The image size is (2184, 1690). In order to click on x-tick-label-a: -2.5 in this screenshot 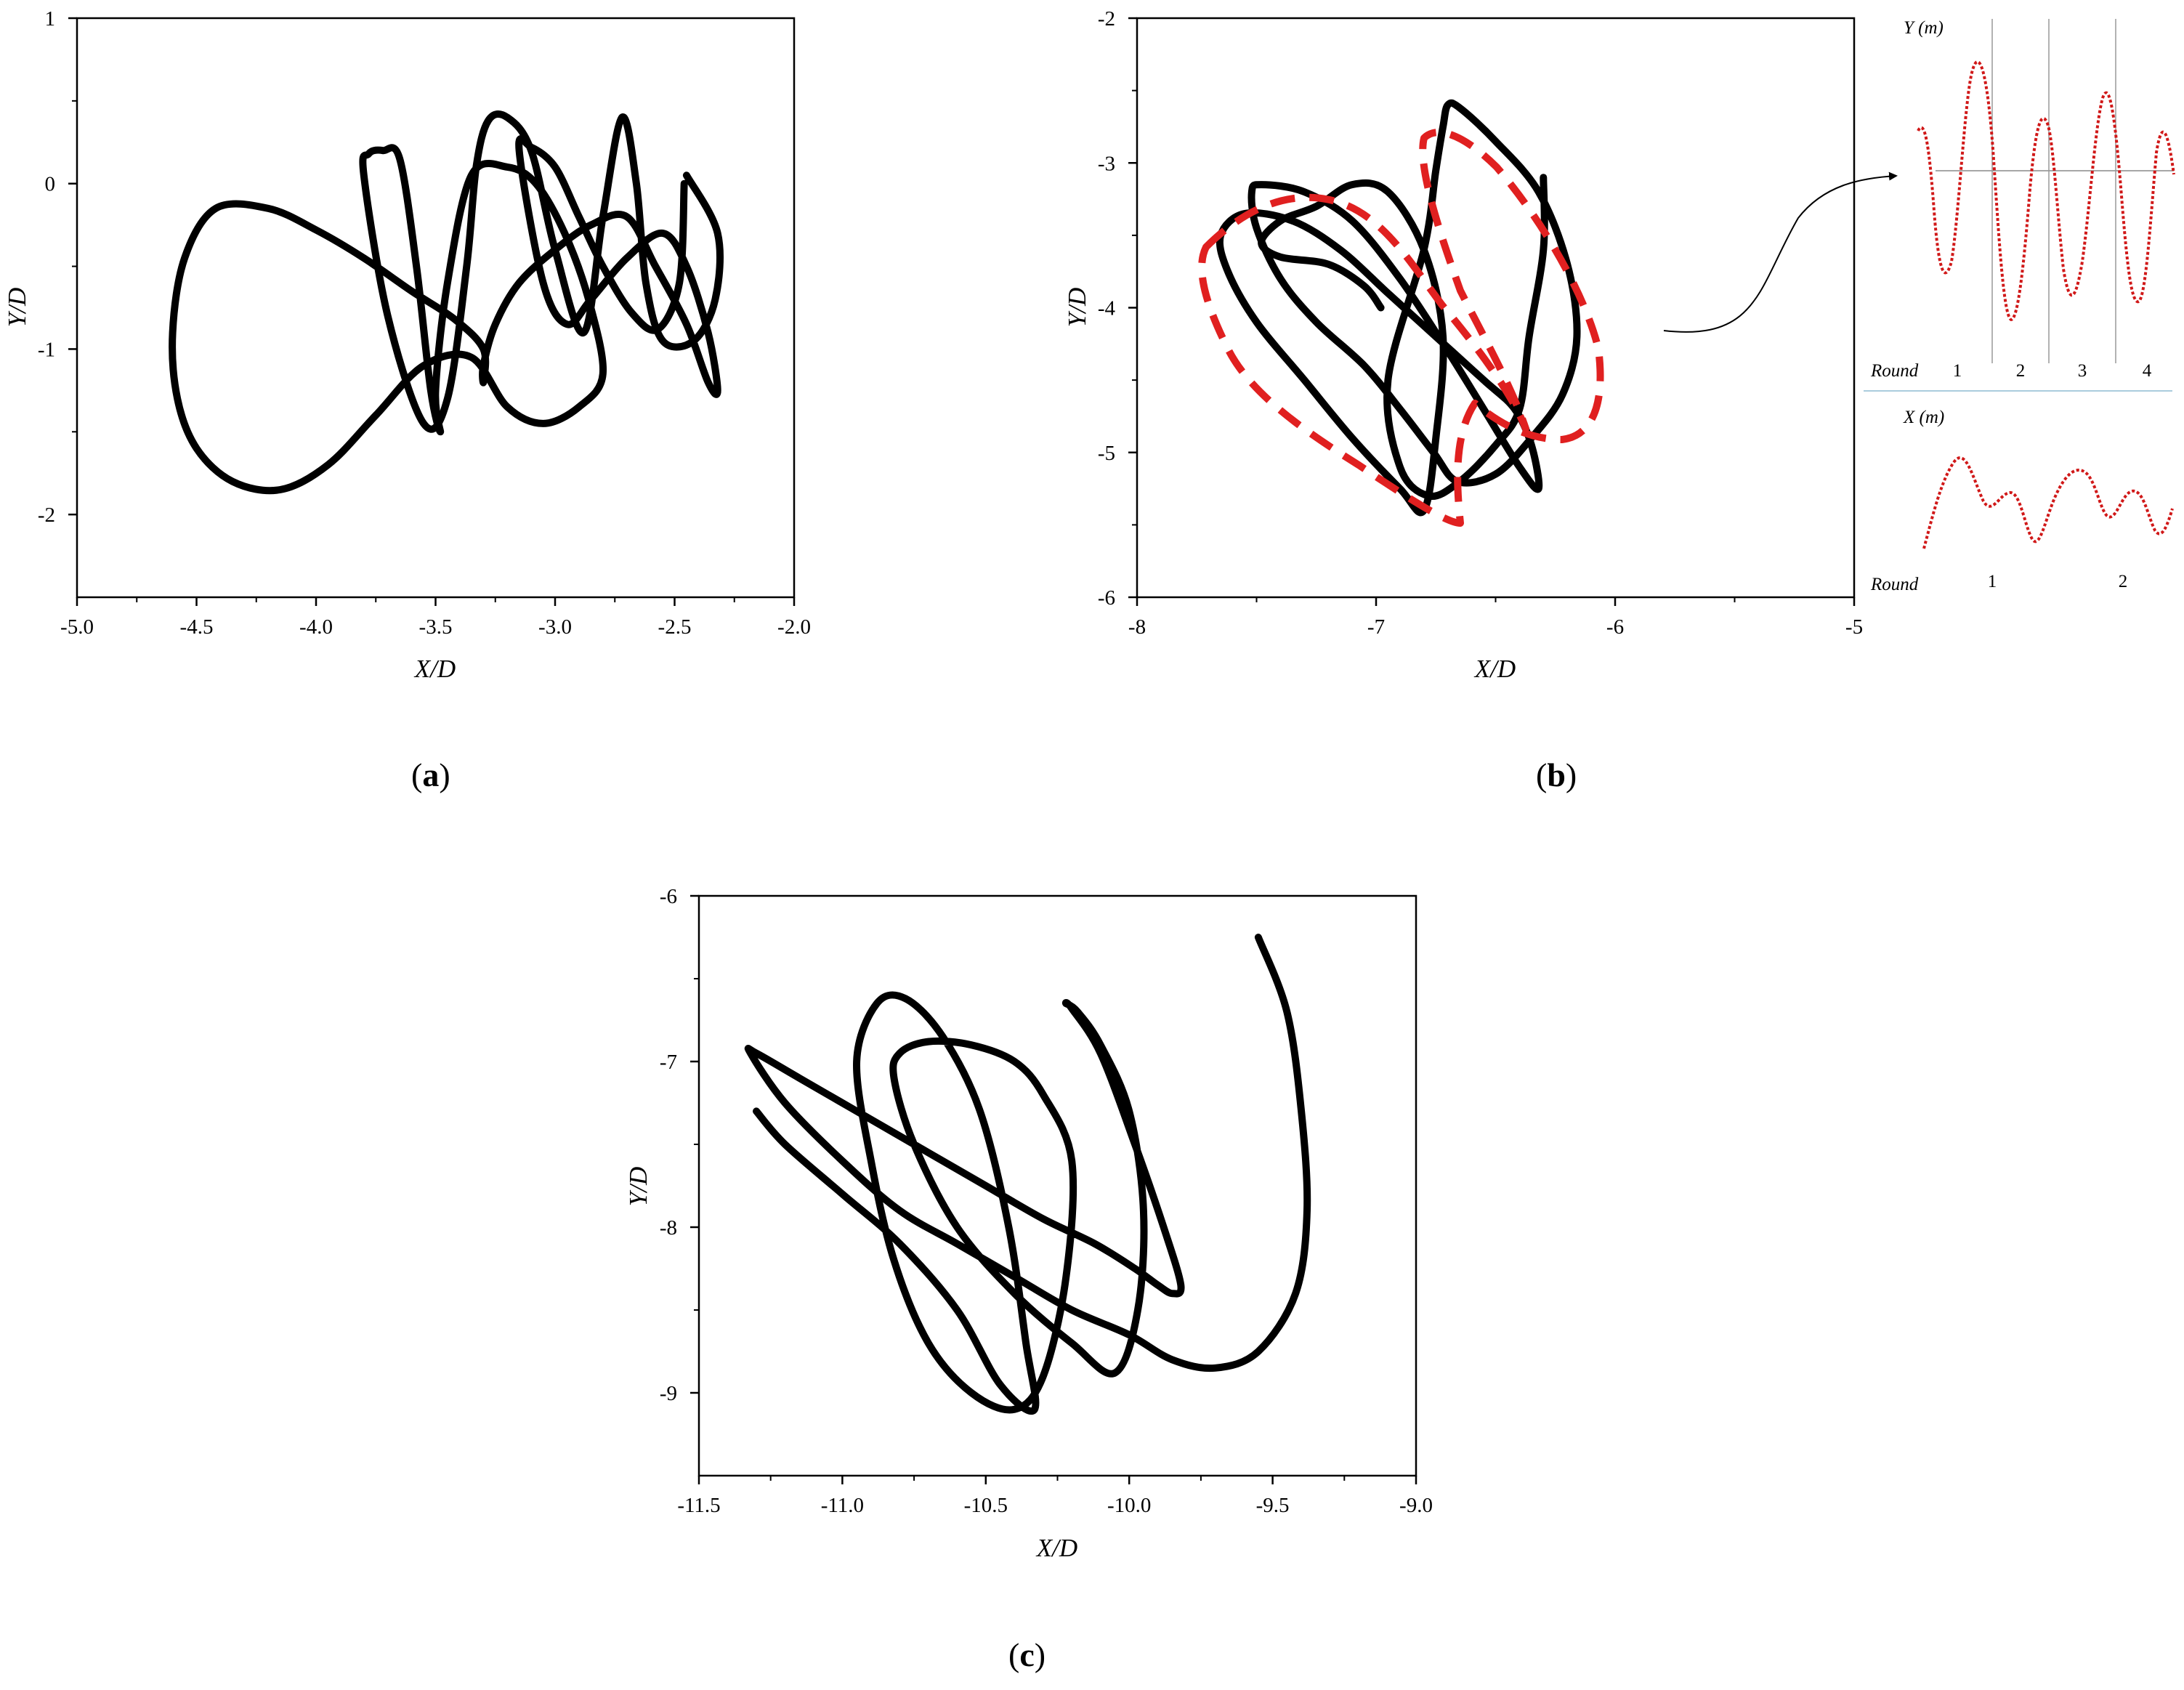, I will do `click(675, 627)`.